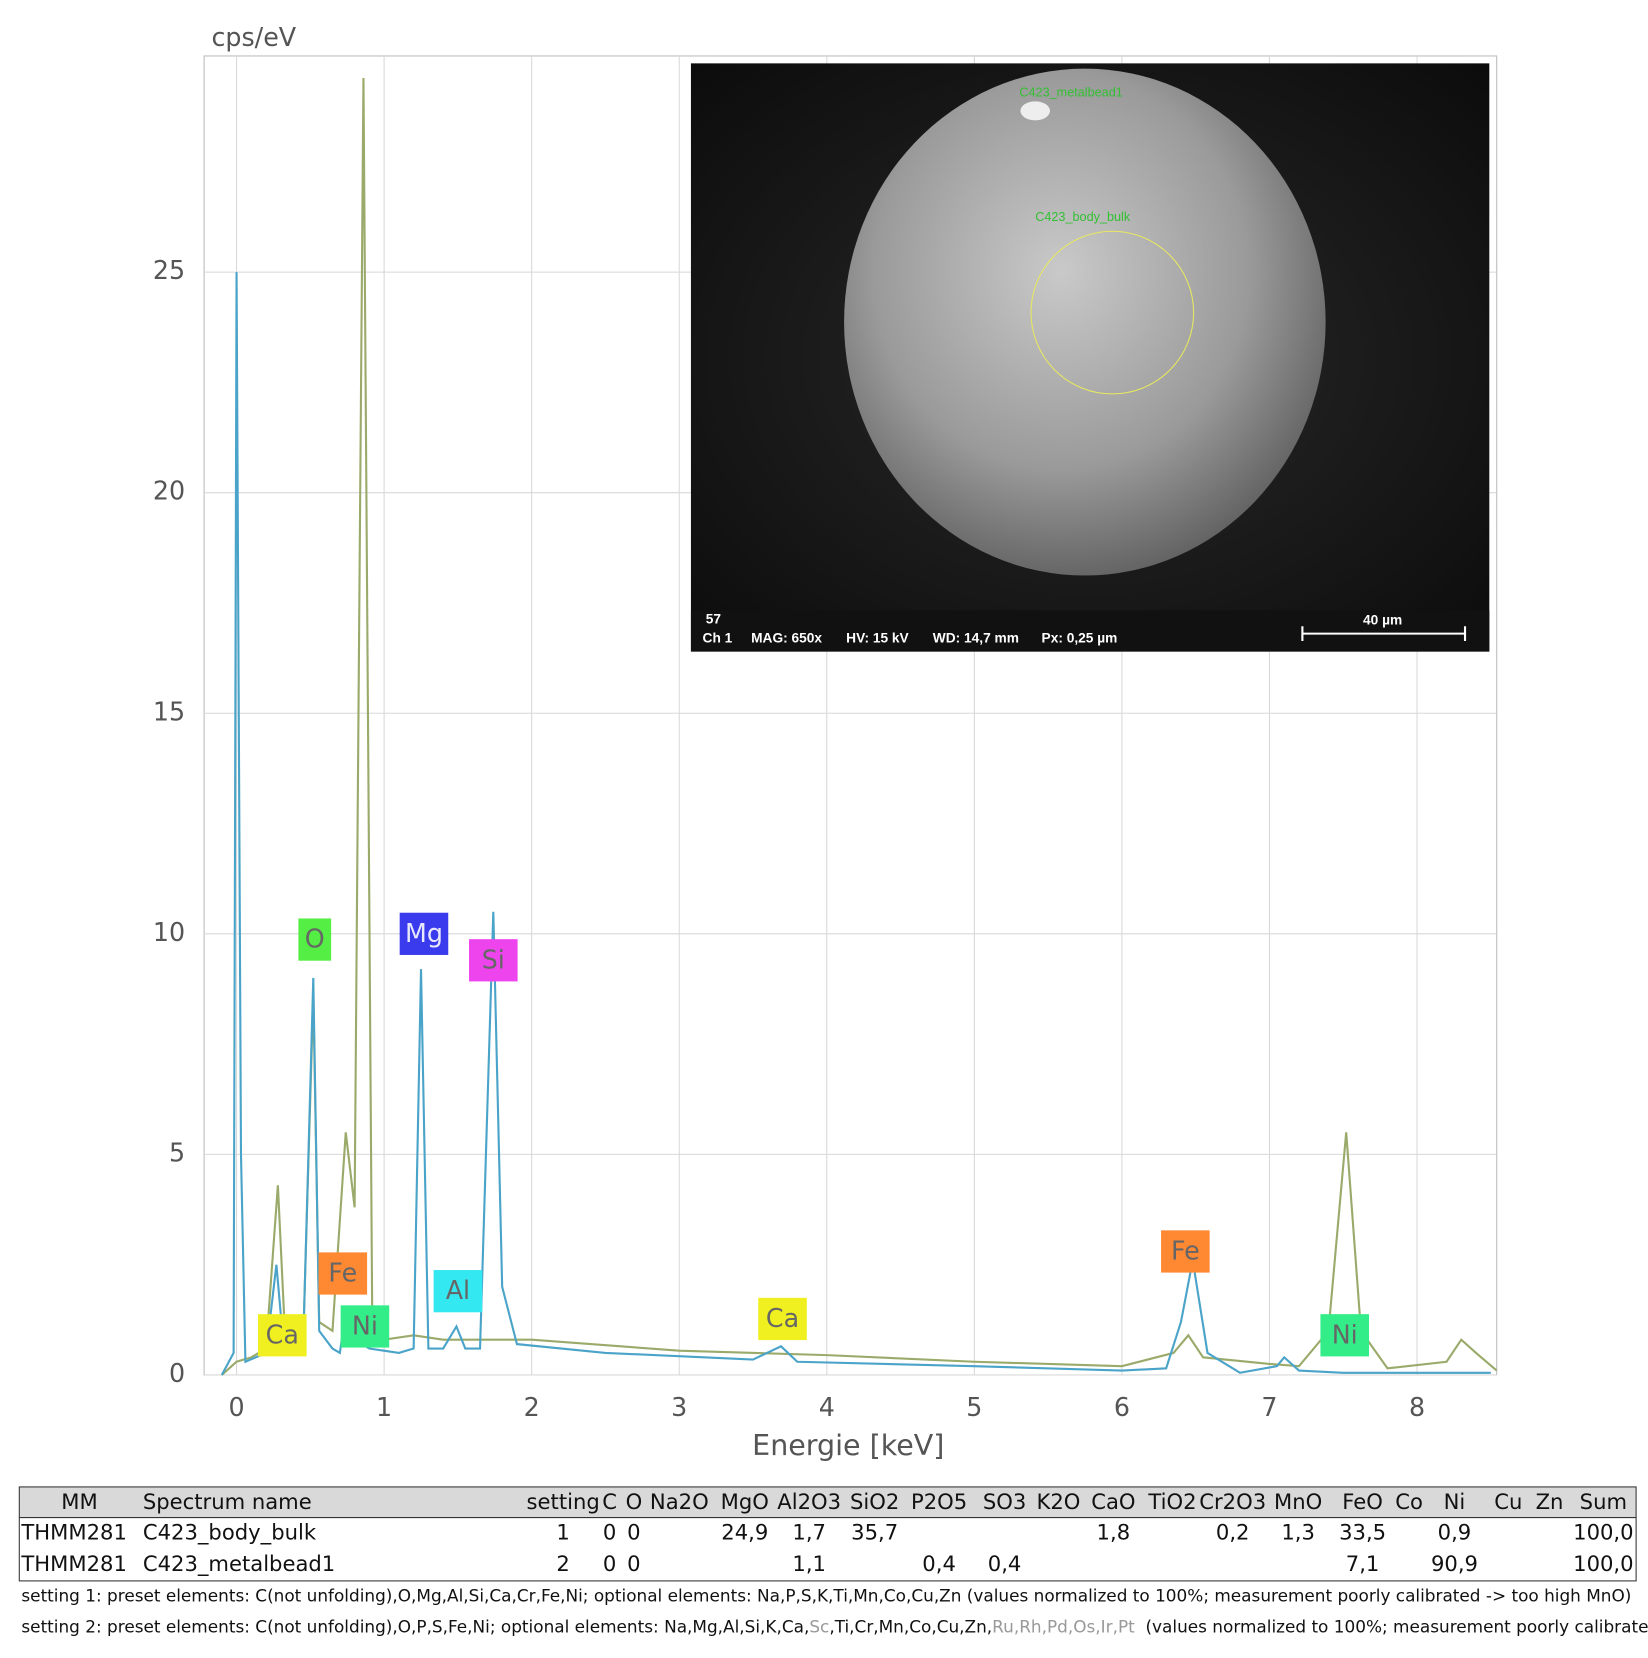 The height and width of the screenshot is (1658, 1648). I want to click on table-header-cell: SO3, so click(1004, 1501).